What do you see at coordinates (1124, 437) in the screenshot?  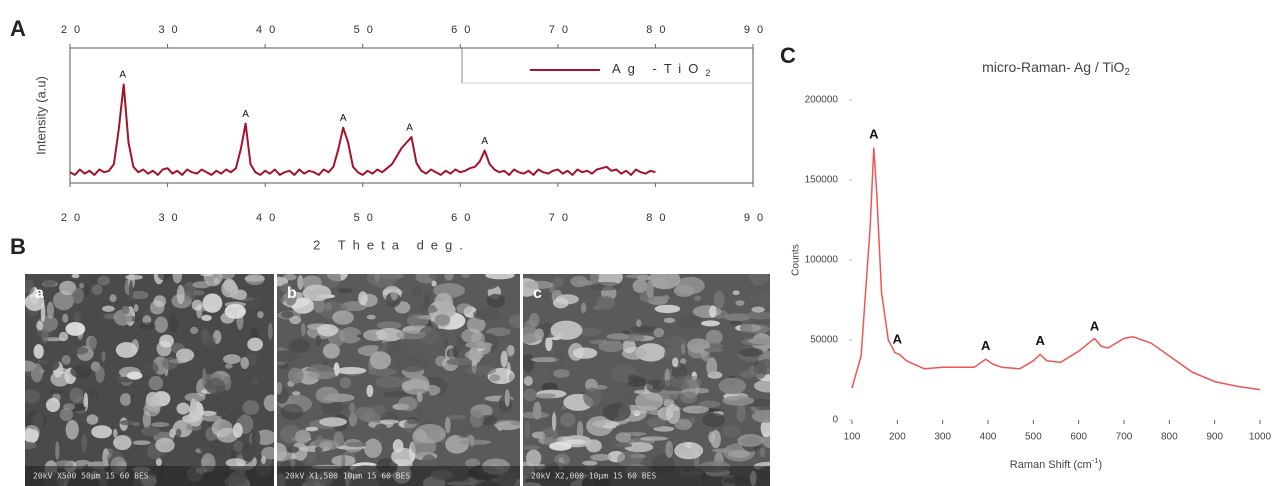 I see `x-tick-label: 700` at bounding box center [1124, 437].